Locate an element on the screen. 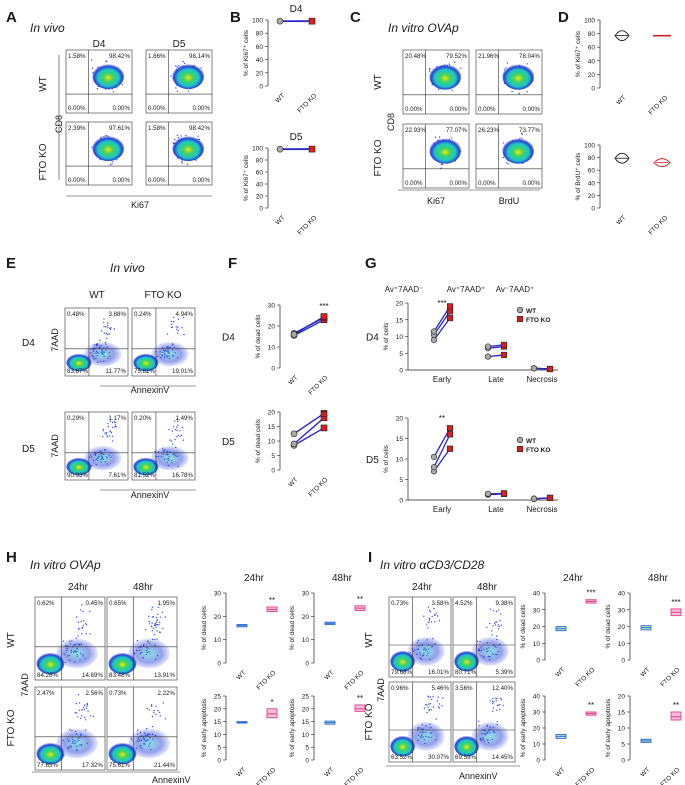 This screenshot has height=785, width=685. axis-label: AnnexinV is located at coordinates (171, 780).